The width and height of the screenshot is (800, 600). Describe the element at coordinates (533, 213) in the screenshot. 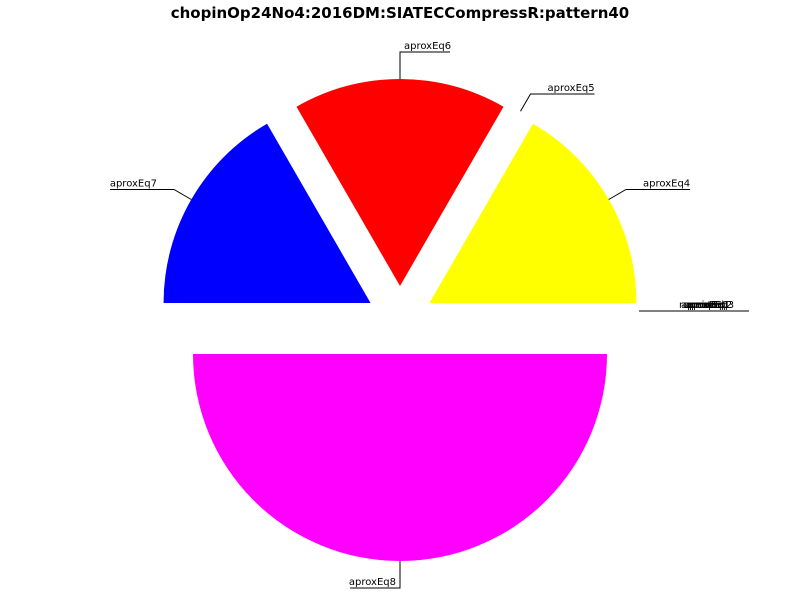

I see `pie-slice-aproxeq4` at that location.